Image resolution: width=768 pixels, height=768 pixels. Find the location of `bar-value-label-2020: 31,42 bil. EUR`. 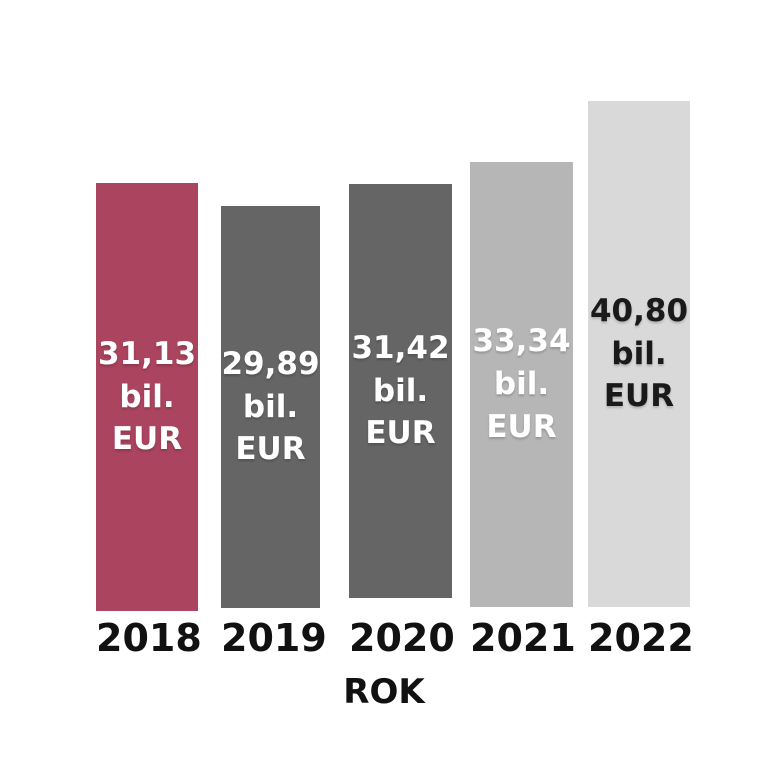

bar-value-label-2020: 31,42 bil. EUR is located at coordinates (400, 390).